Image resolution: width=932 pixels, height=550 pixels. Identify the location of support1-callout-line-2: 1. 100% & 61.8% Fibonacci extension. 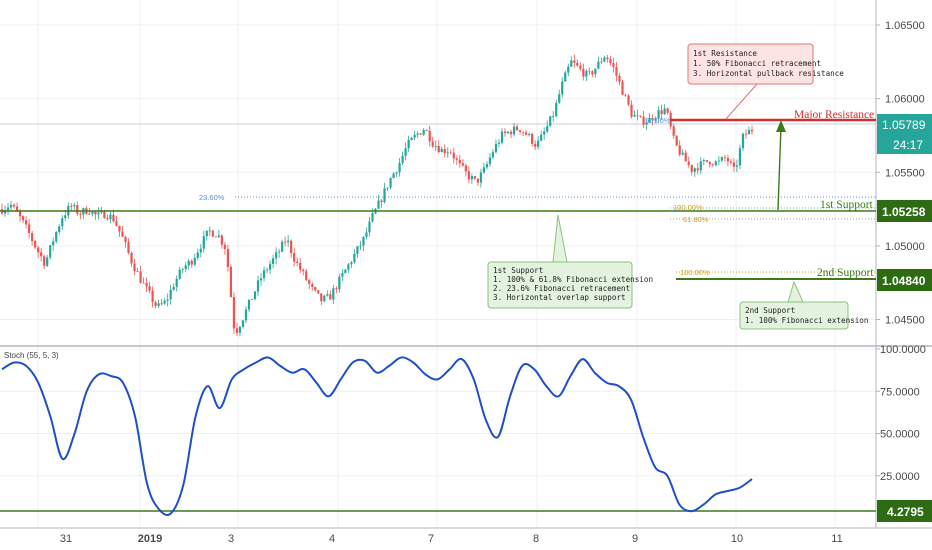
(573, 279).